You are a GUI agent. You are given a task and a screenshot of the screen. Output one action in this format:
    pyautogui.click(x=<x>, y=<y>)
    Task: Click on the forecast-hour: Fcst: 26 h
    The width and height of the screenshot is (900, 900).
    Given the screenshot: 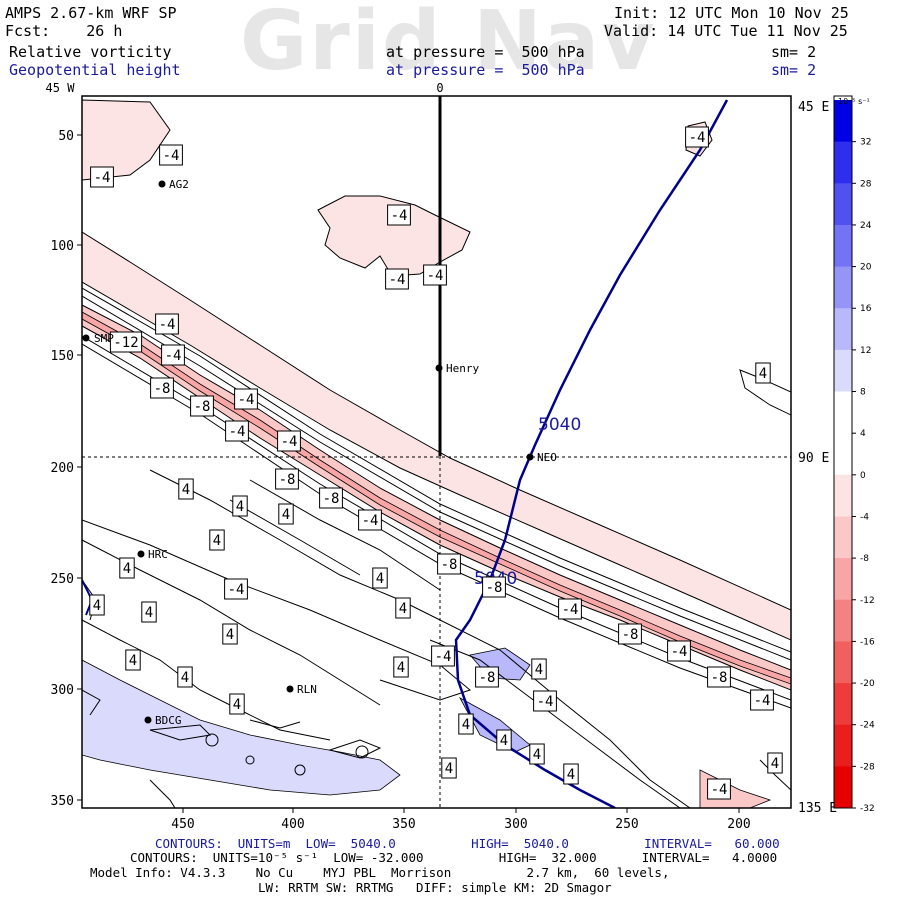 What is the action you would take?
    pyautogui.click(x=64, y=31)
    